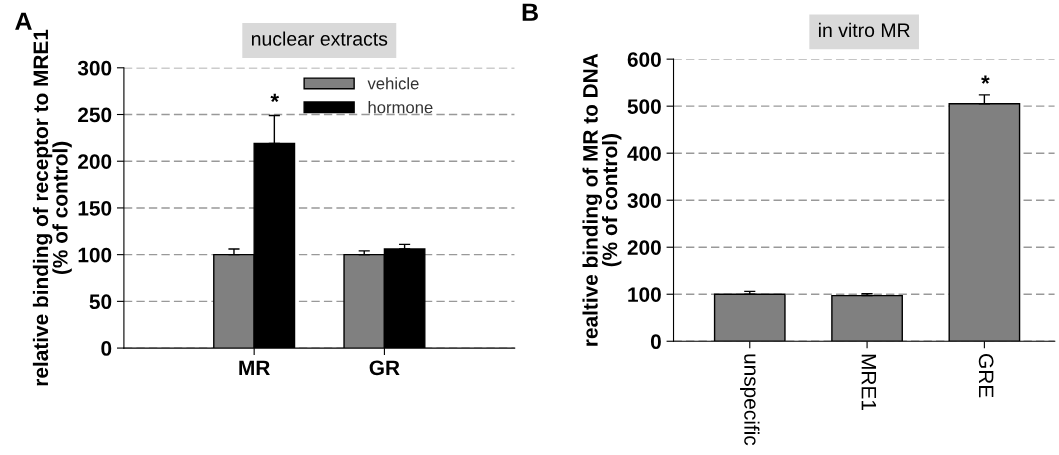 The height and width of the screenshot is (455, 1059). What do you see at coordinates (95, 208) in the screenshot?
I see `y-tick-label: 150` at bounding box center [95, 208].